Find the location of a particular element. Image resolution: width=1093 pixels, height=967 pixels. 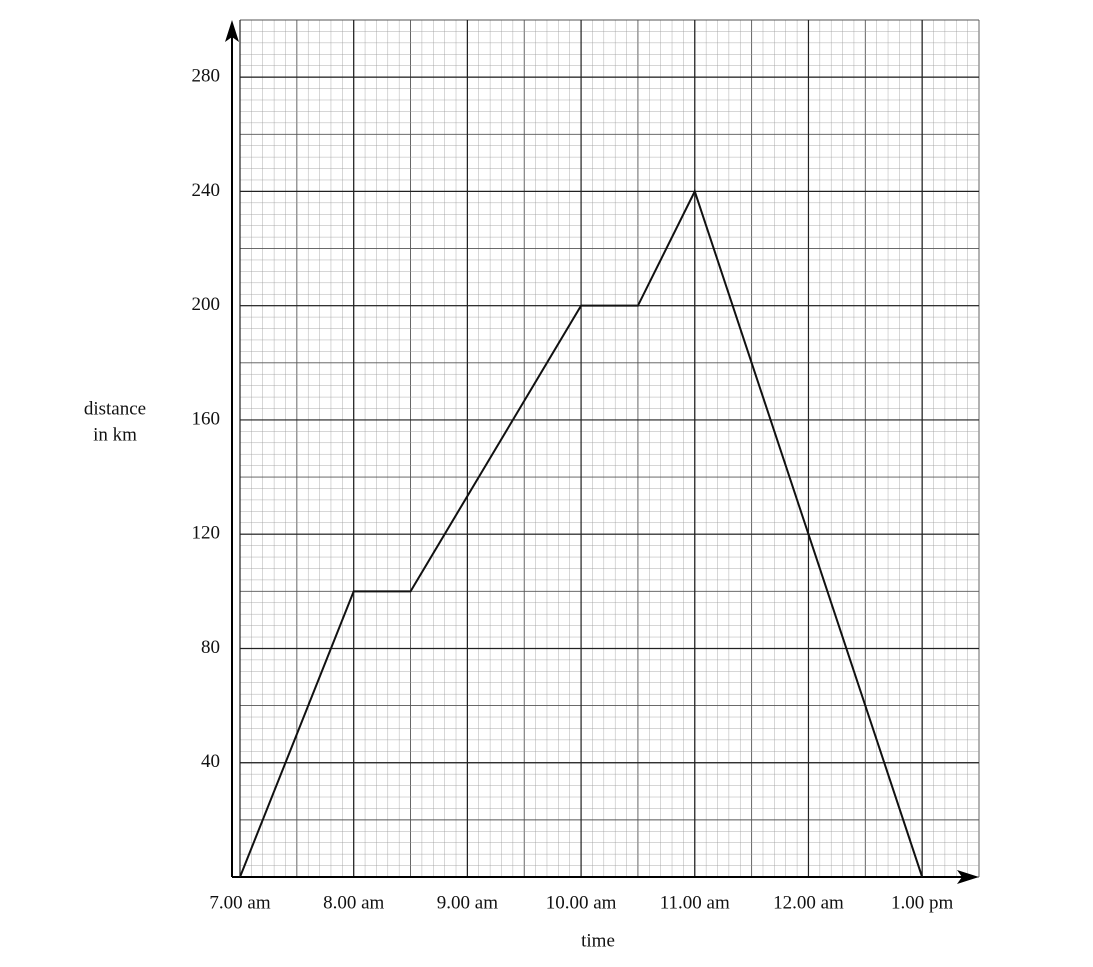

x-tick-label: 9.00 am is located at coordinates (467, 902).